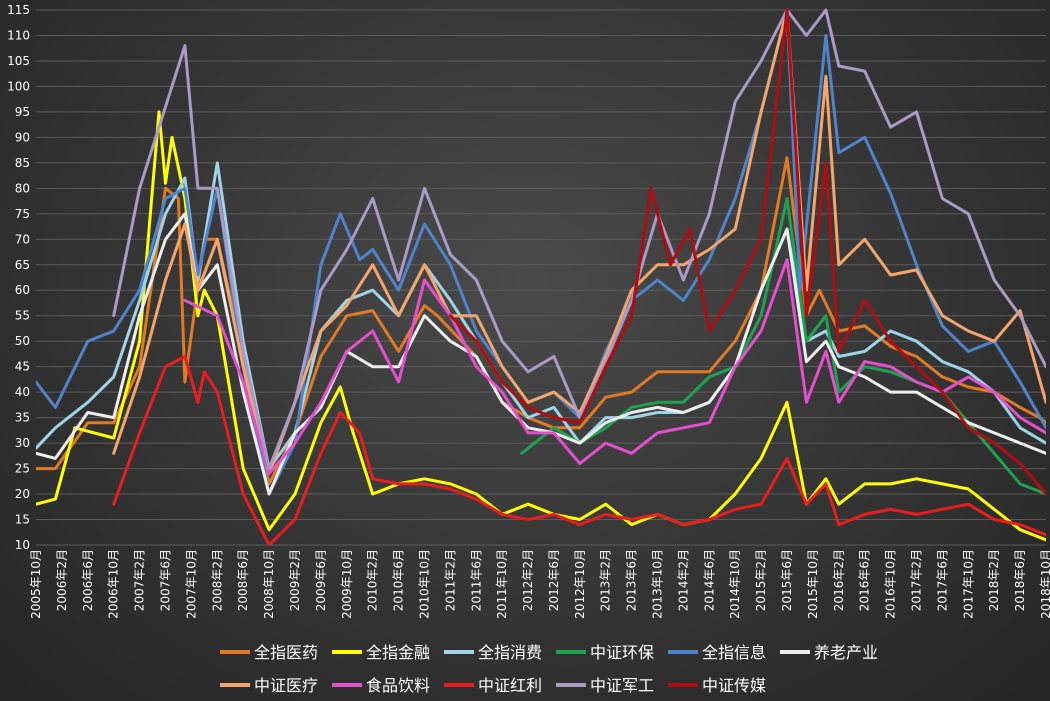 The image size is (1050, 701). I want to click on x-tick-label: 2006年6月, so click(88, 580).